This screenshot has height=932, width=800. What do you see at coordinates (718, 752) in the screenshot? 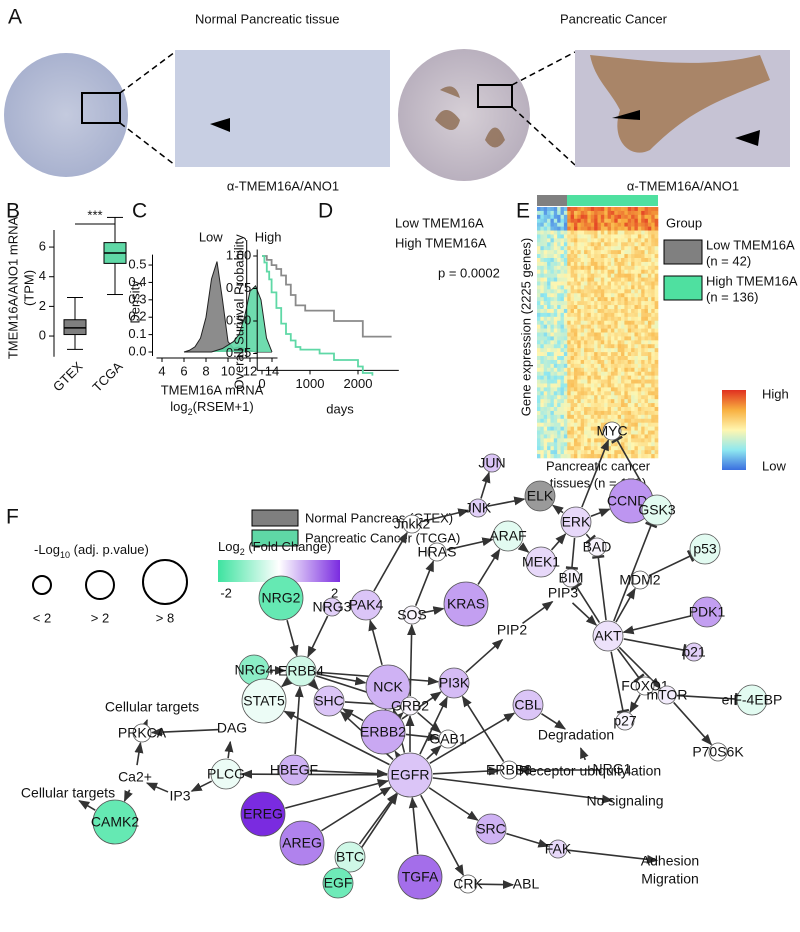
I see `node-label: P70S6K` at bounding box center [718, 752].